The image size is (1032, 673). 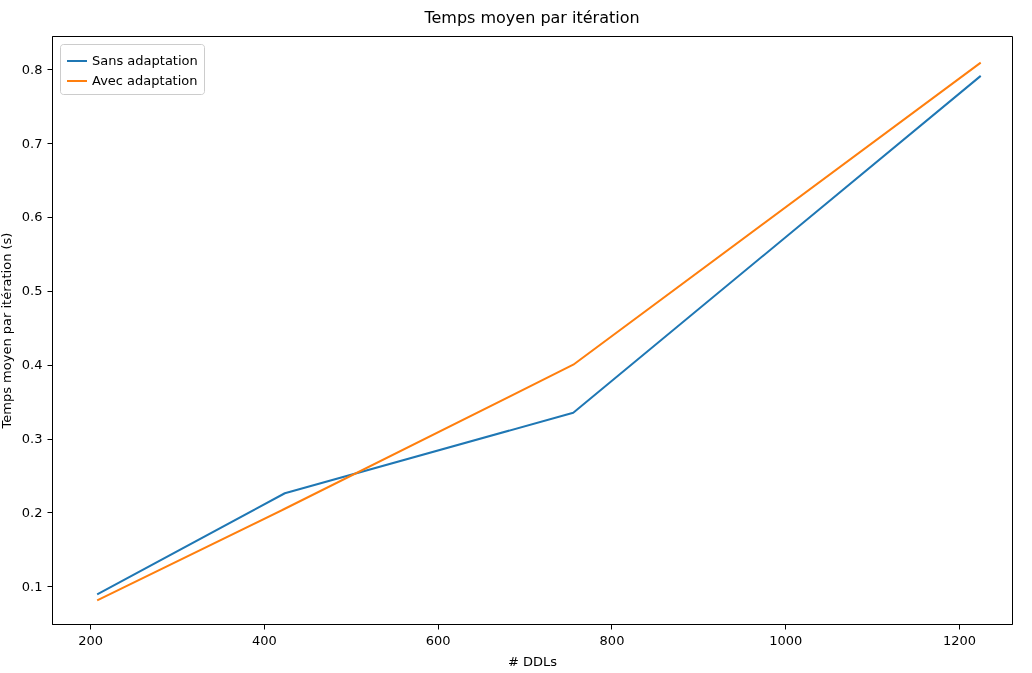 What do you see at coordinates (145, 80) in the screenshot?
I see `legend-label: Avec adaptation` at bounding box center [145, 80].